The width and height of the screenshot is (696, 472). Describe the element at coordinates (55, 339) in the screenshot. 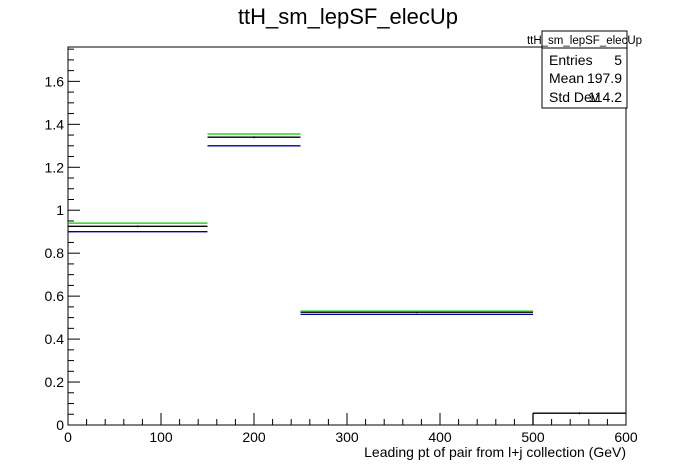

I see `y-tick-label: 0.4` at that location.